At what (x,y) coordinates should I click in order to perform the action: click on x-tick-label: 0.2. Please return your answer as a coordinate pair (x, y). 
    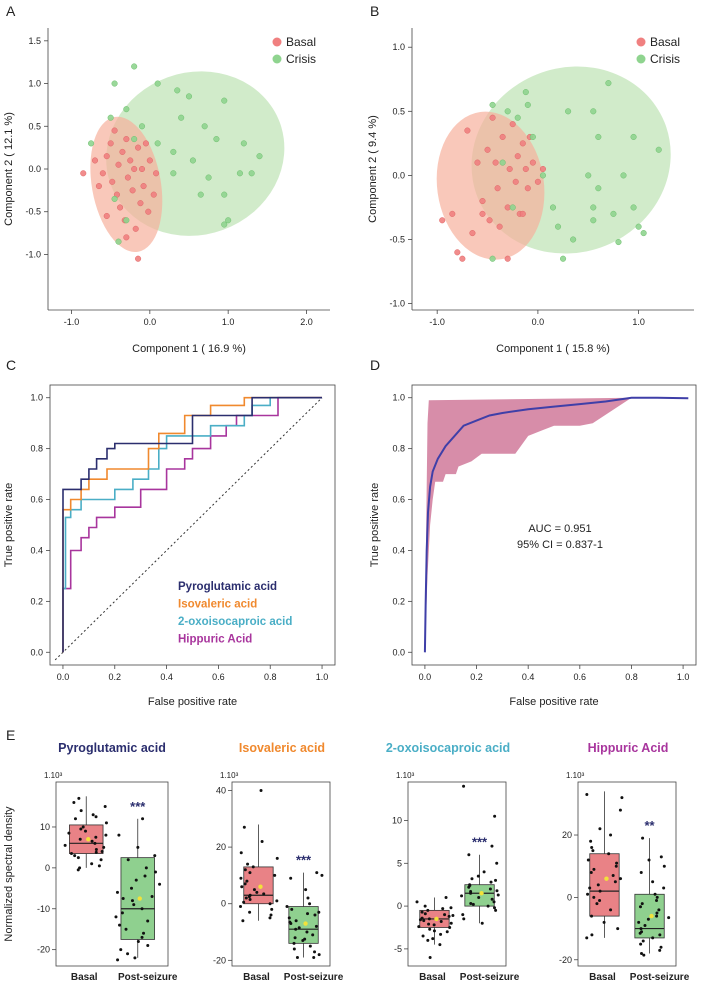
    Looking at the image, I should click on (476, 677).